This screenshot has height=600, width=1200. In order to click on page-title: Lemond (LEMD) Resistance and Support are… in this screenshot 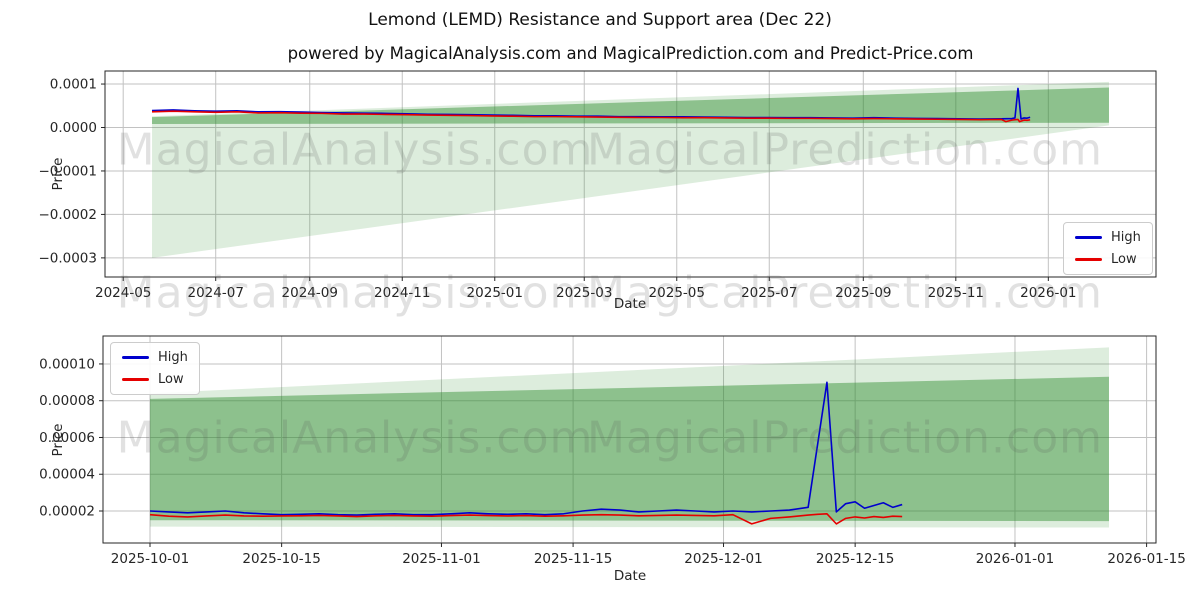, I will do `click(600, 20)`.